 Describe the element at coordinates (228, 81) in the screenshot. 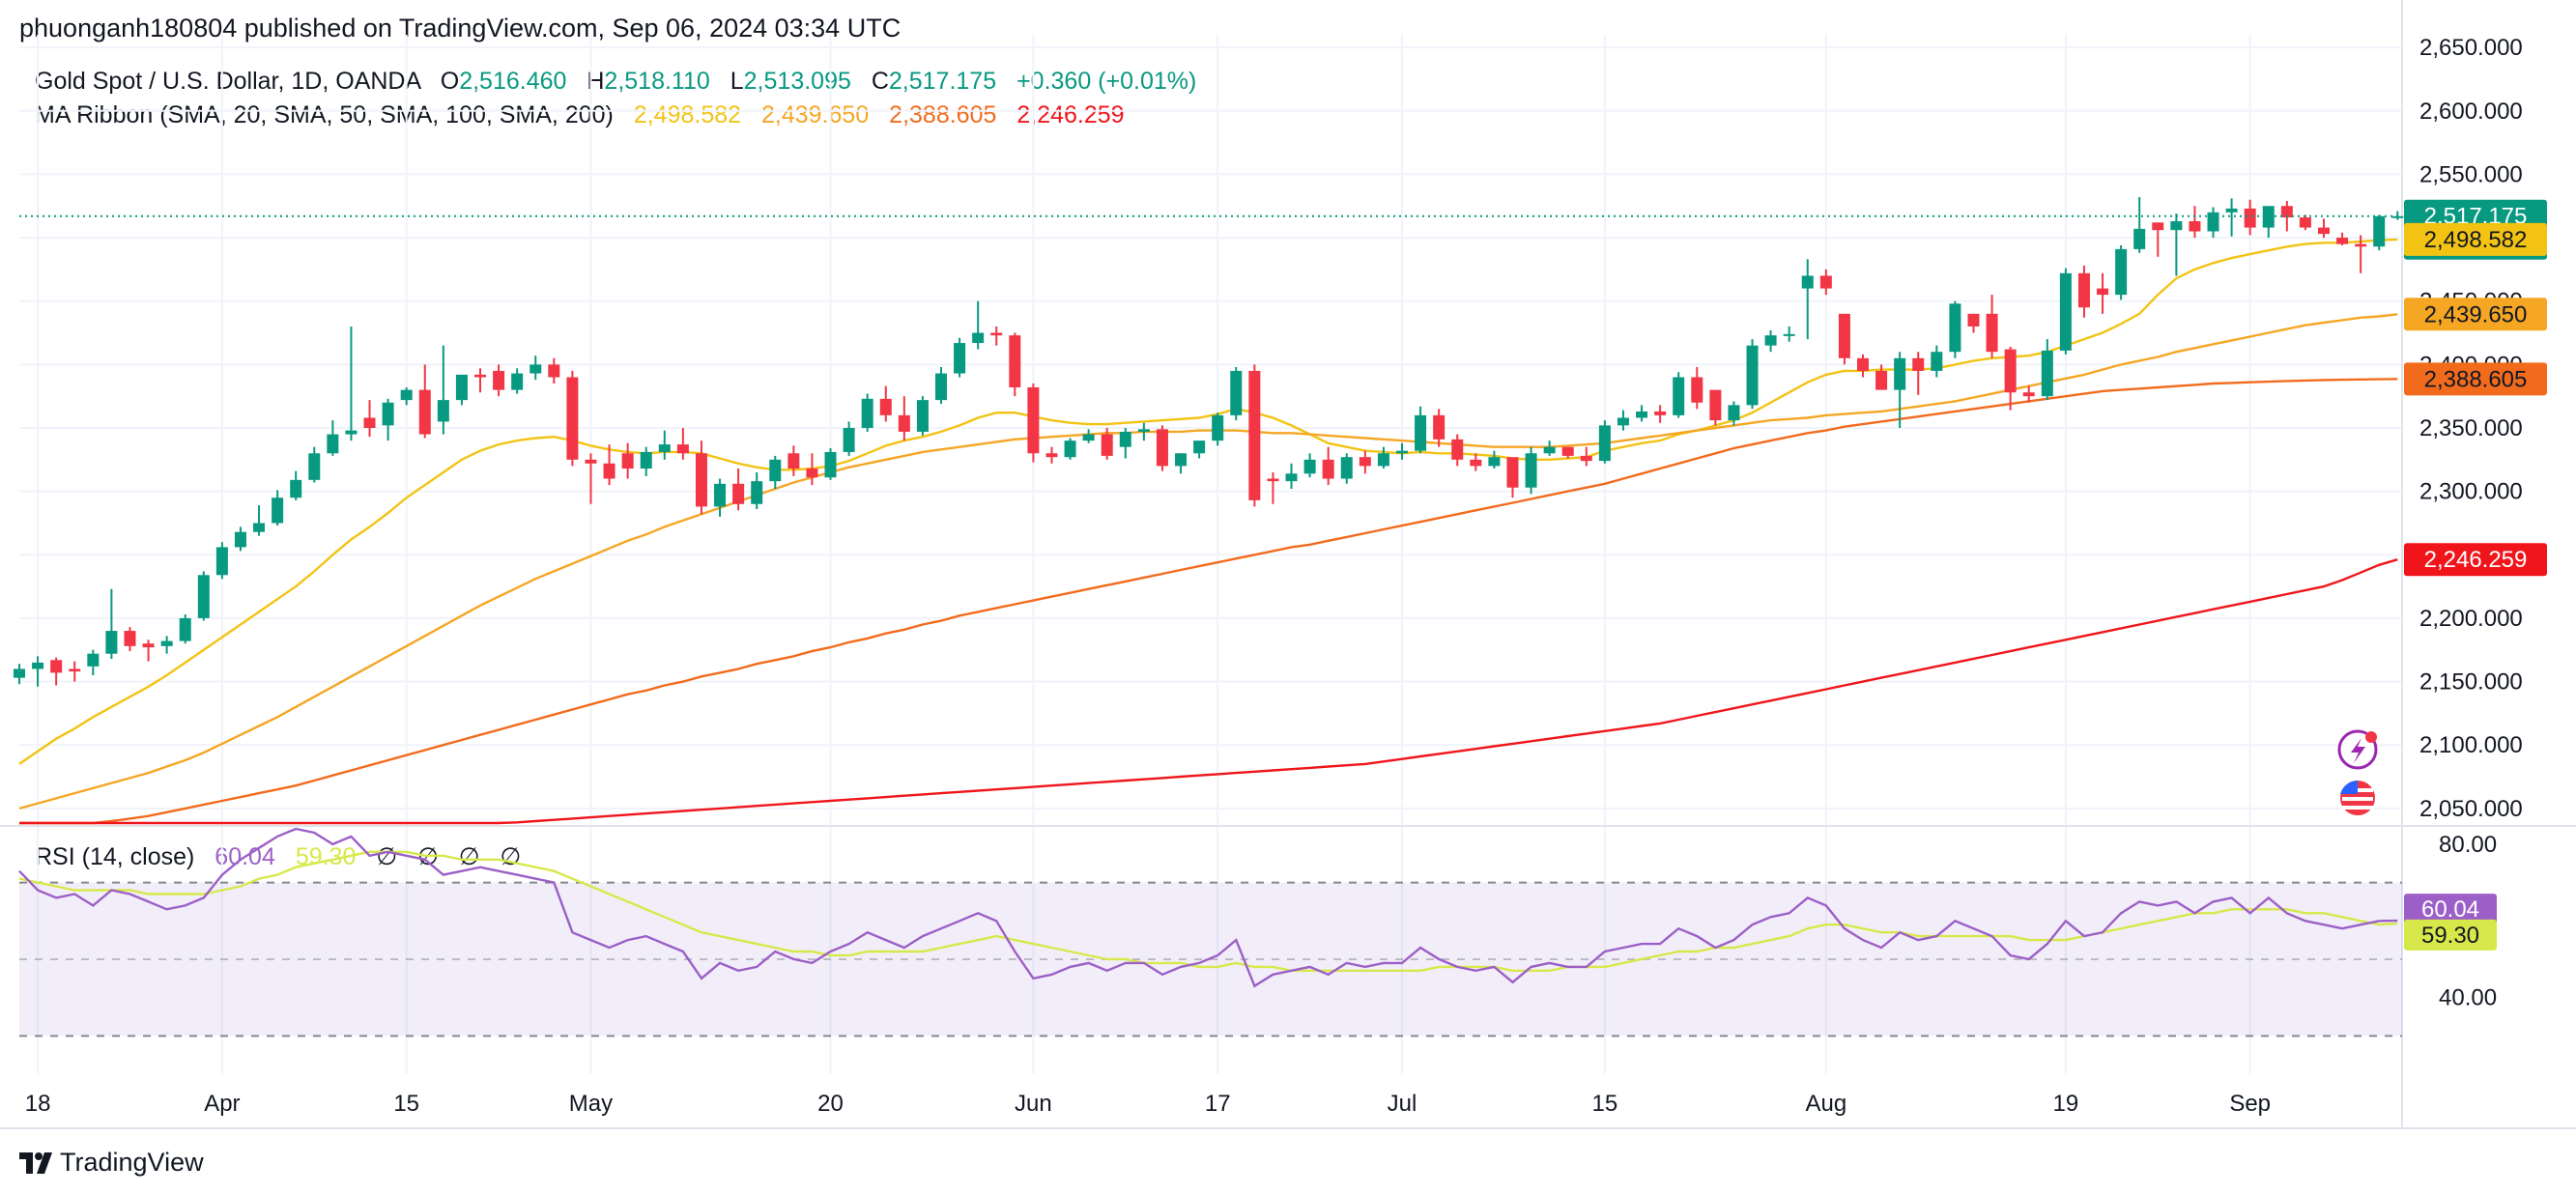

I see `symbol-title: Gold Spot / U.S. Dollar, 1D, OANDA` at that location.